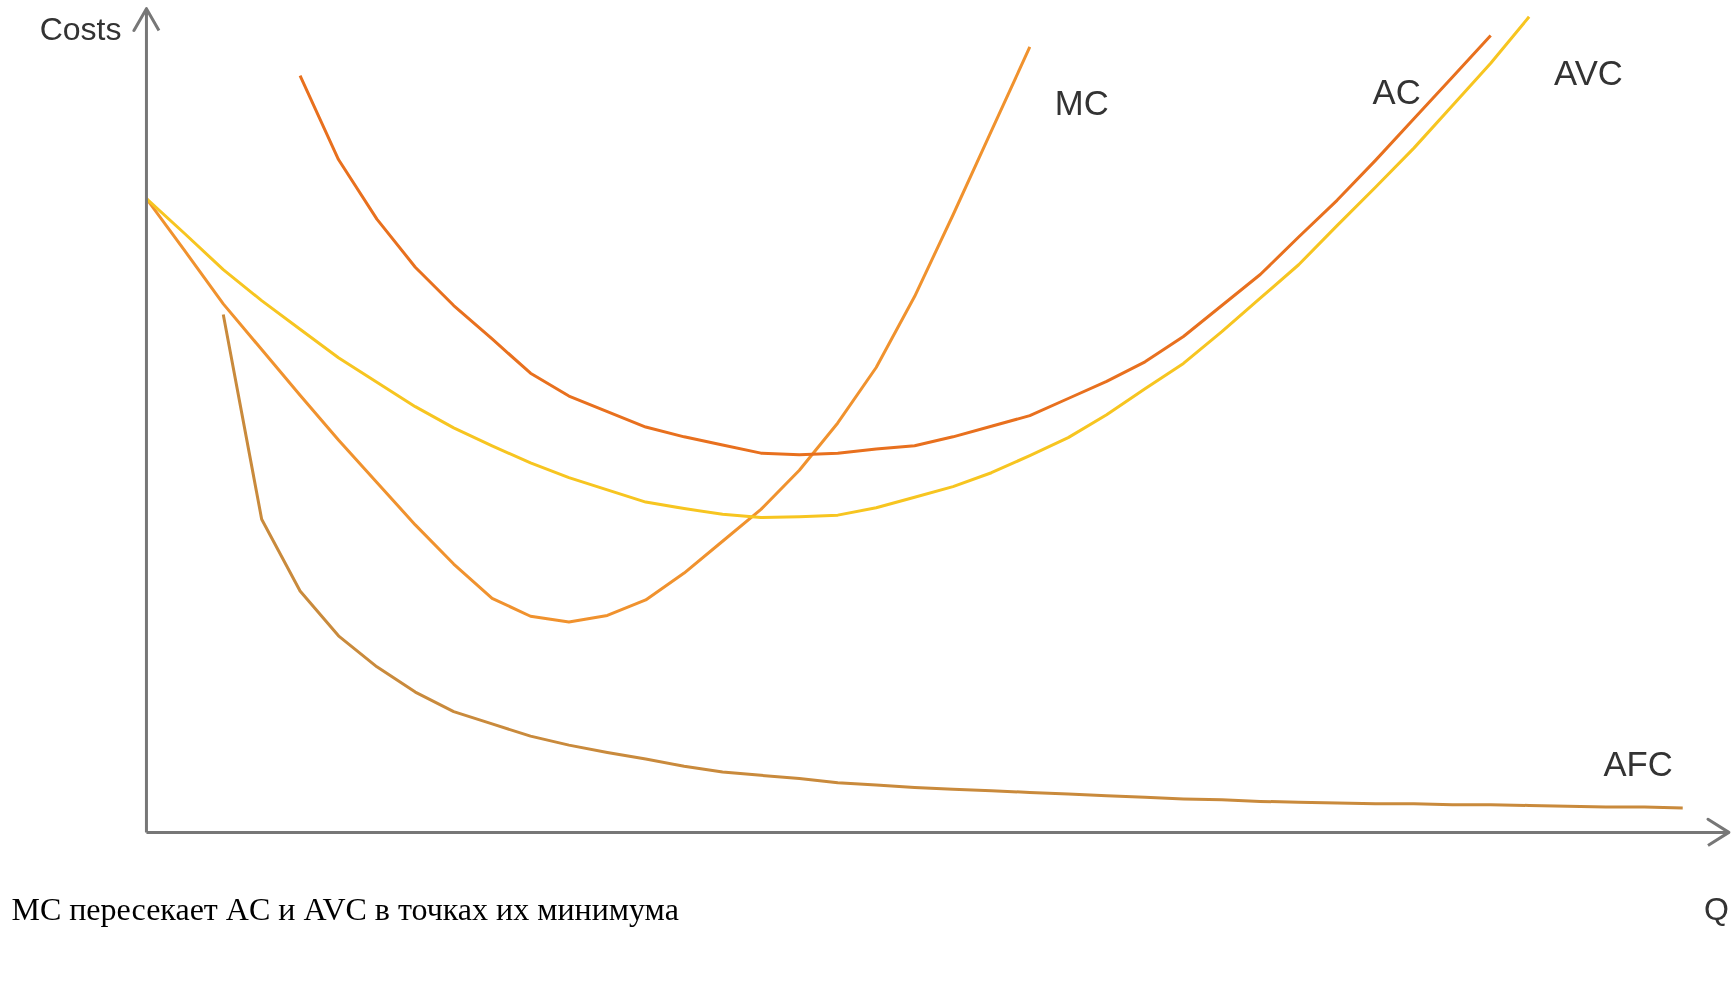  What do you see at coordinates (80, 28) in the screenshot?
I see `y-axis-title: Costs` at bounding box center [80, 28].